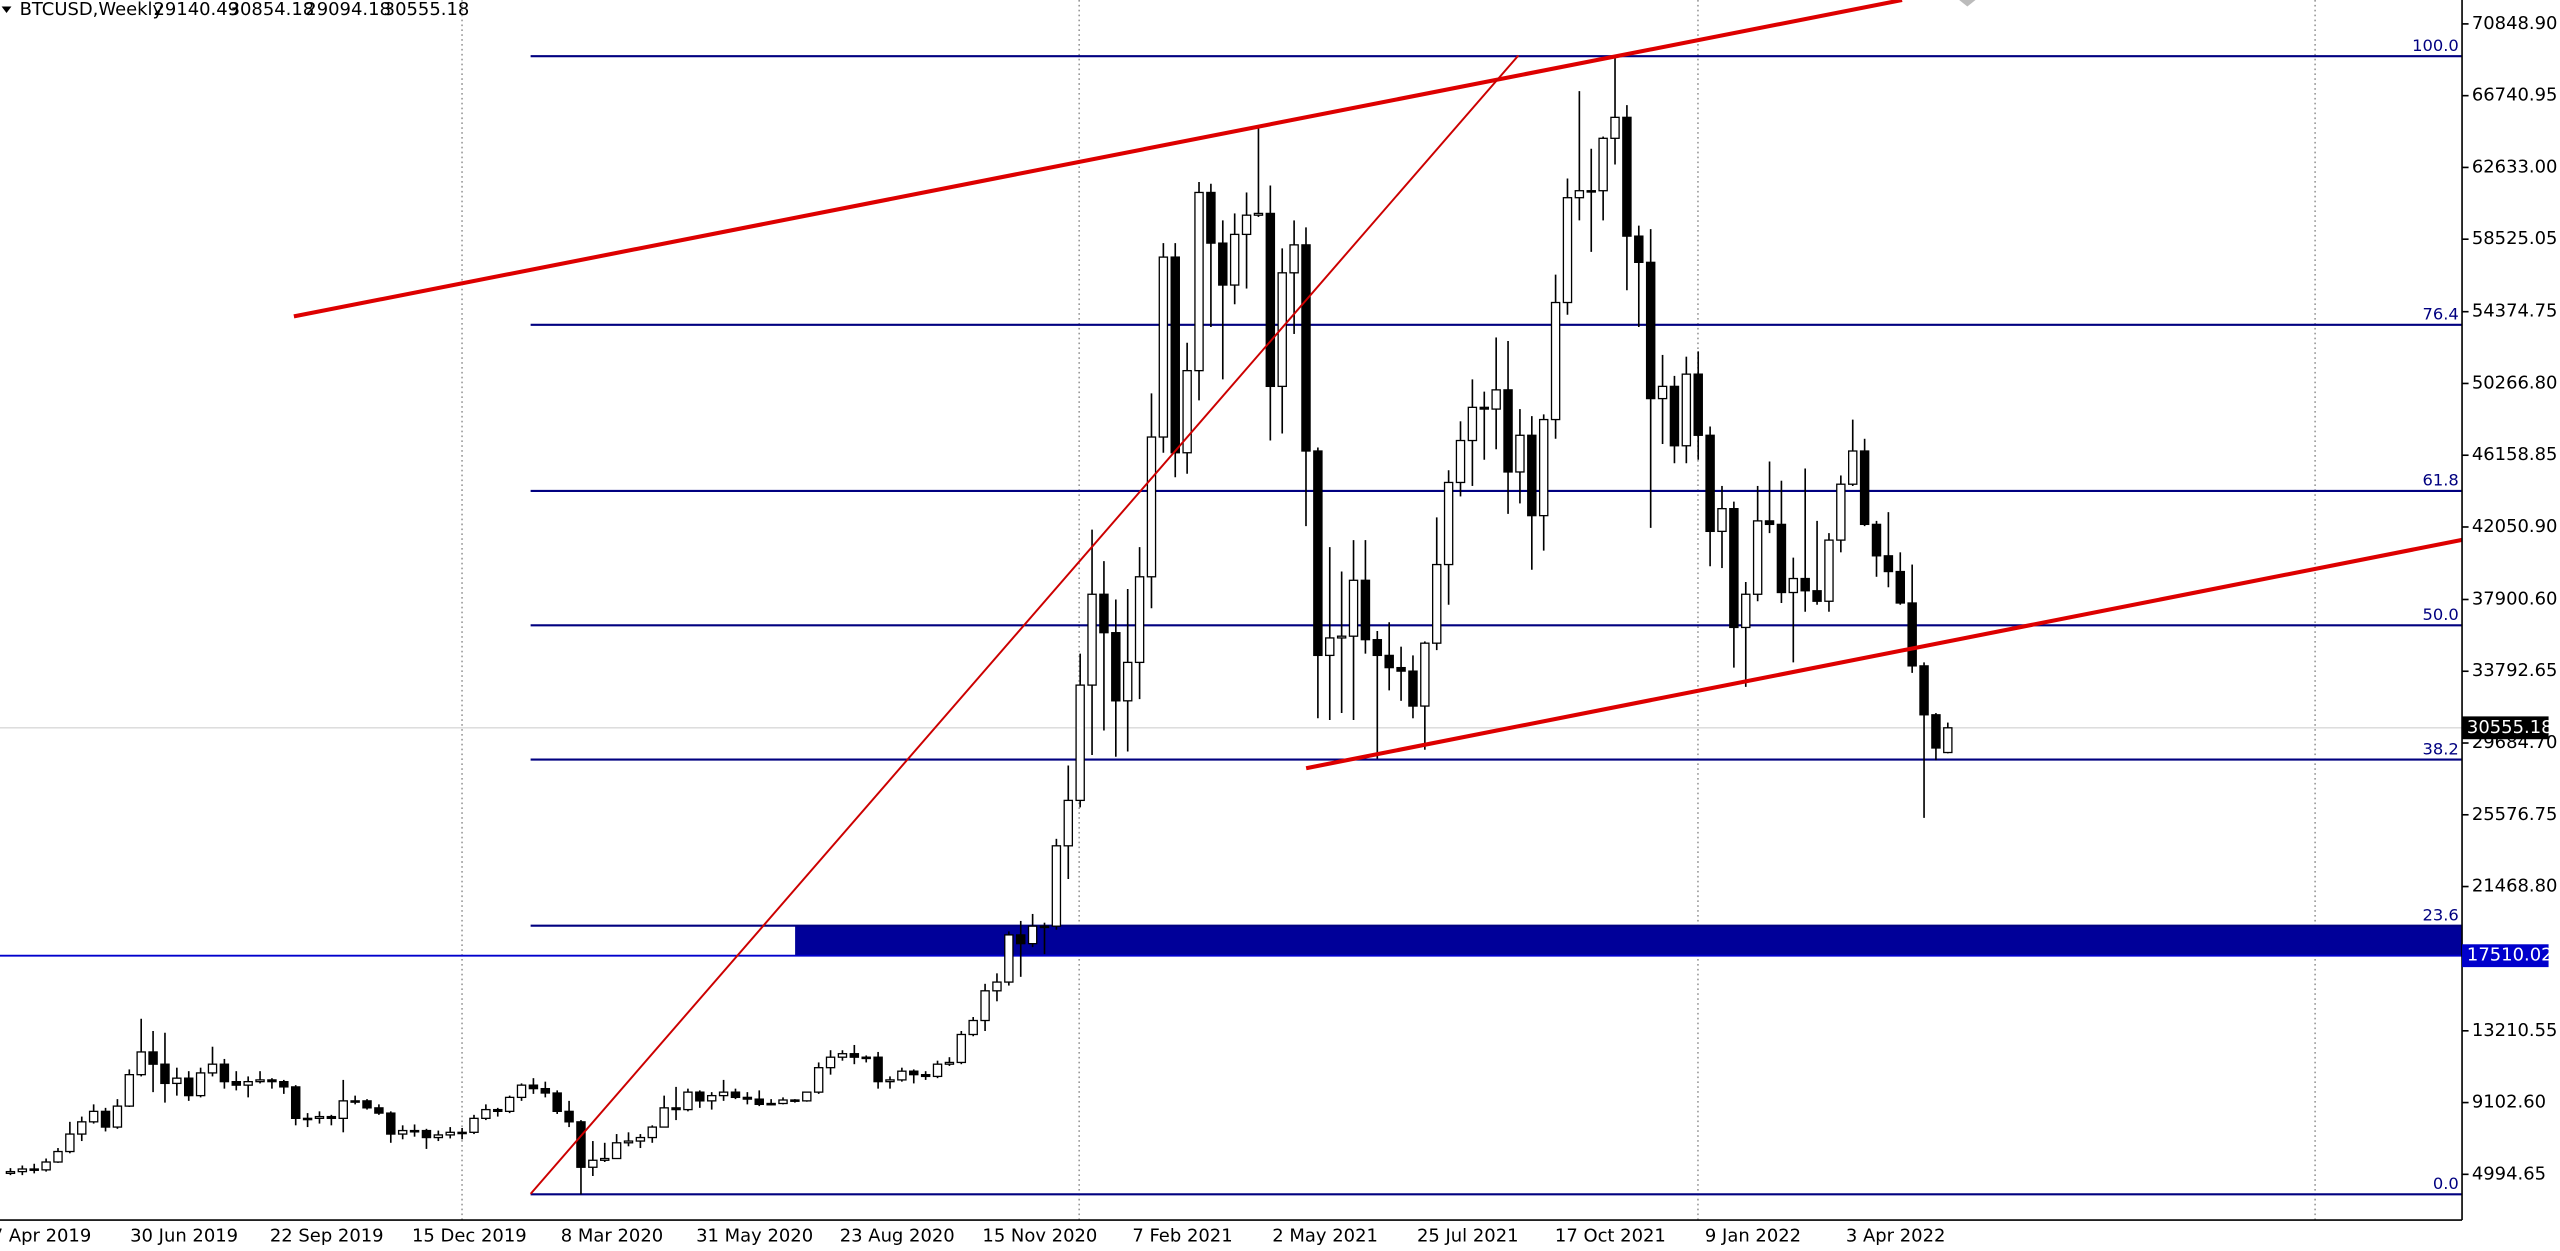 The height and width of the screenshot is (1251, 2560). What do you see at coordinates (184, 1235) in the screenshot?
I see `x-tick-label: 30 Jun 2019` at bounding box center [184, 1235].